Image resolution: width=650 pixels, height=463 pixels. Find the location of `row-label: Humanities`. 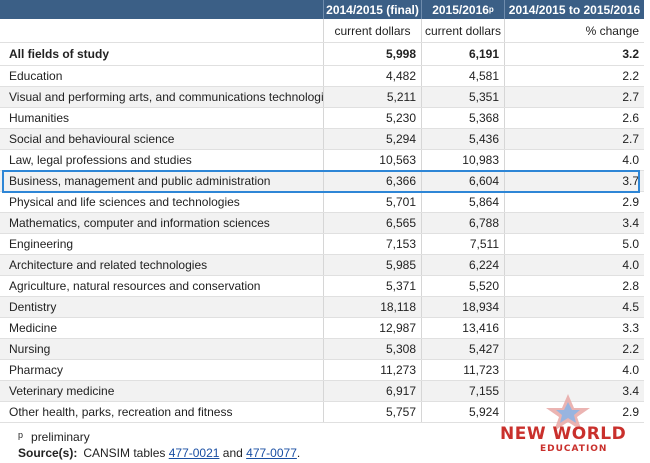

row-label: Humanities is located at coordinates (162, 118).